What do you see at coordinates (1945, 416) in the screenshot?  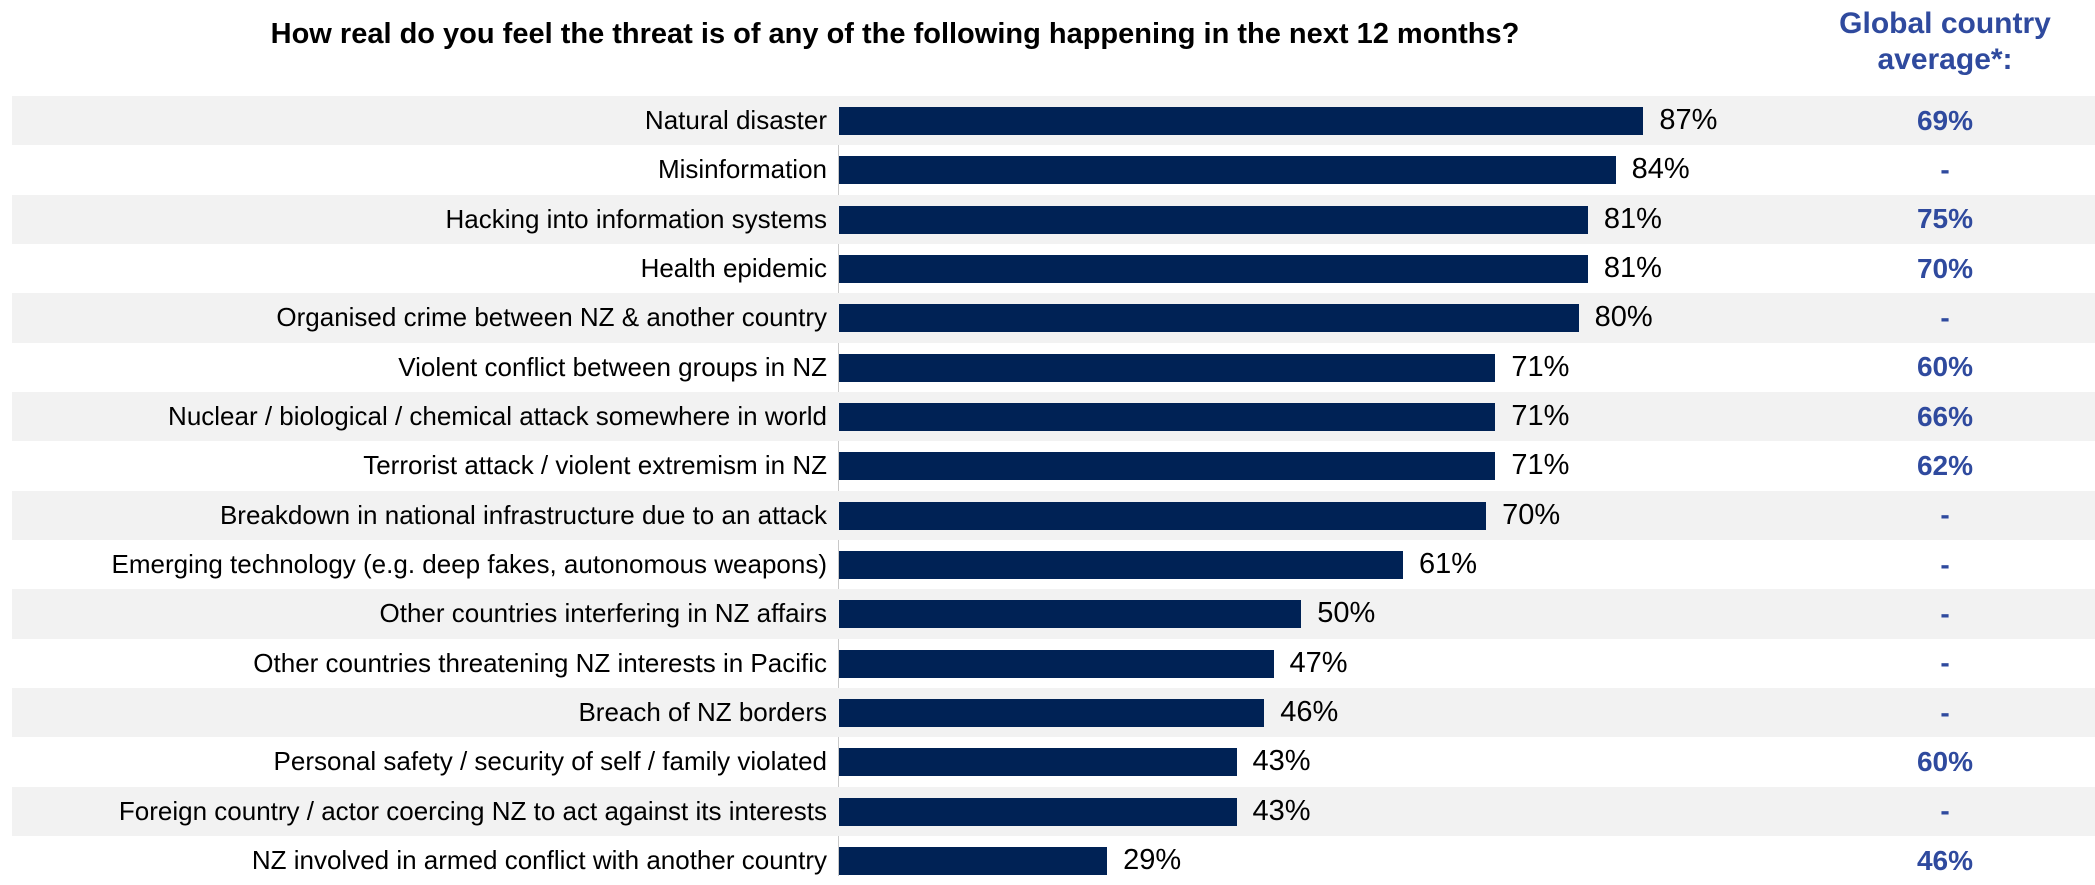 I see `global-average-value: 66%` at bounding box center [1945, 416].